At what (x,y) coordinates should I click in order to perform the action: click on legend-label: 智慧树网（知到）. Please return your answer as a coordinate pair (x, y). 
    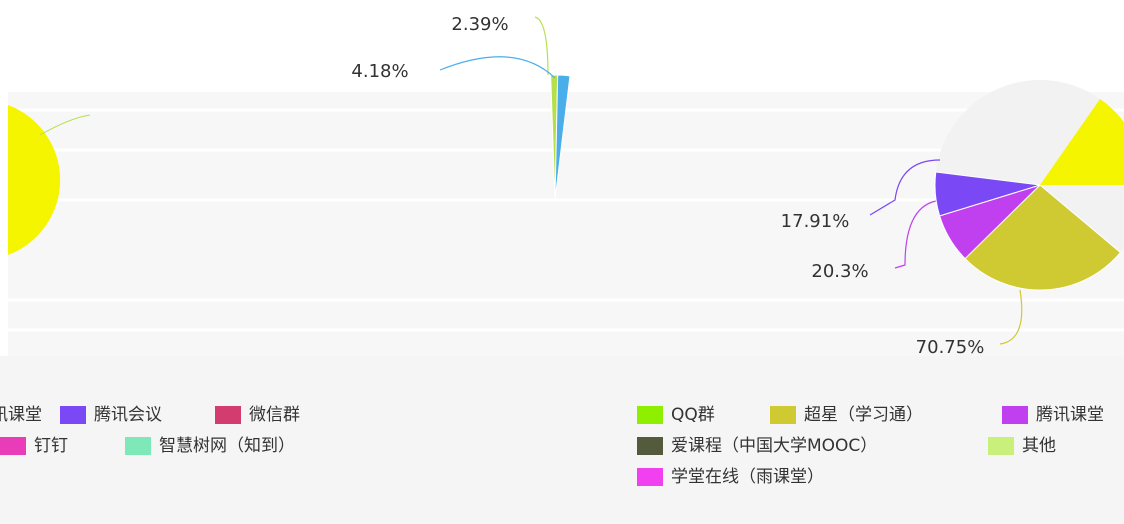
    Looking at the image, I should click on (227, 446).